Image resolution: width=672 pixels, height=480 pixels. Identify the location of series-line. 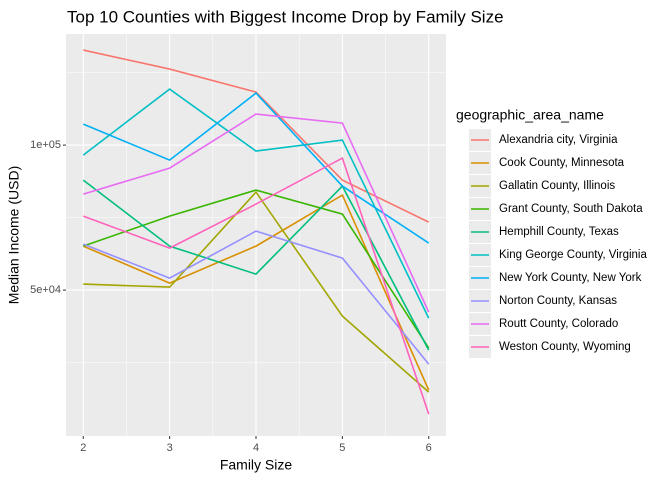
(256, 297).